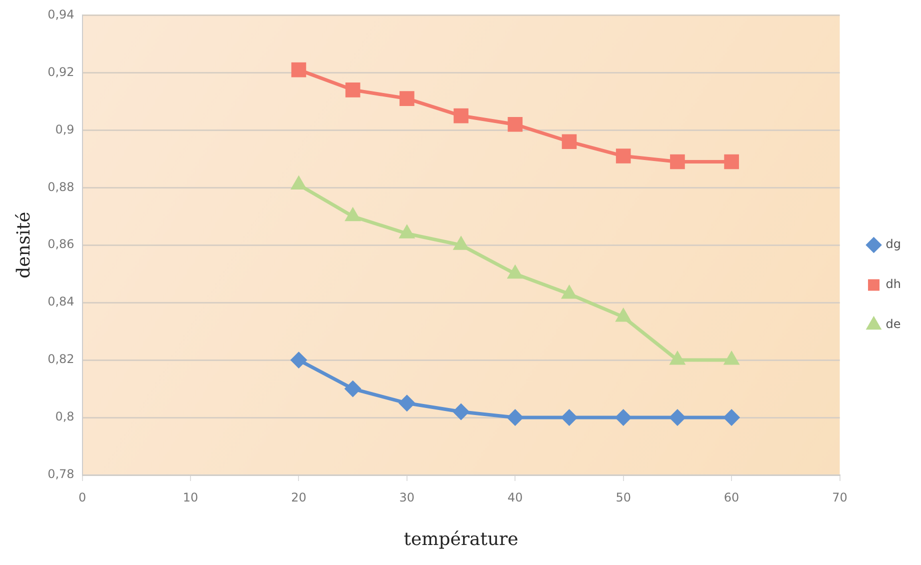  What do you see at coordinates (893, 324) in the screenshot?
I see `legend-label: de` at bounding box center [893, 324].